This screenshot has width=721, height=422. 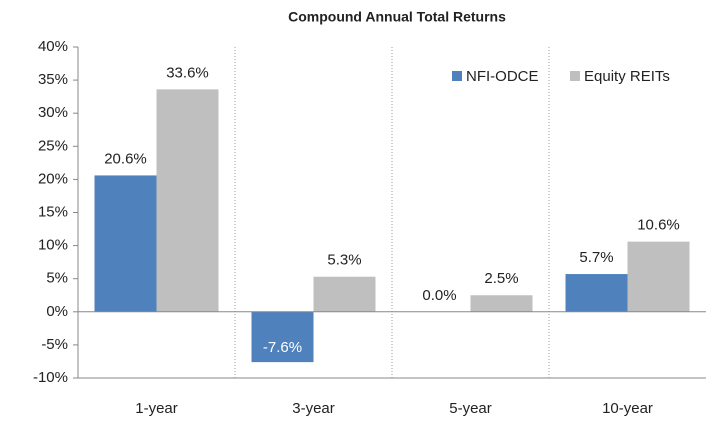 What do you see at coordinates (313, 408) in the screenshot?
I see `x-tick-label: 3-year` at bounding box center [313, 408].